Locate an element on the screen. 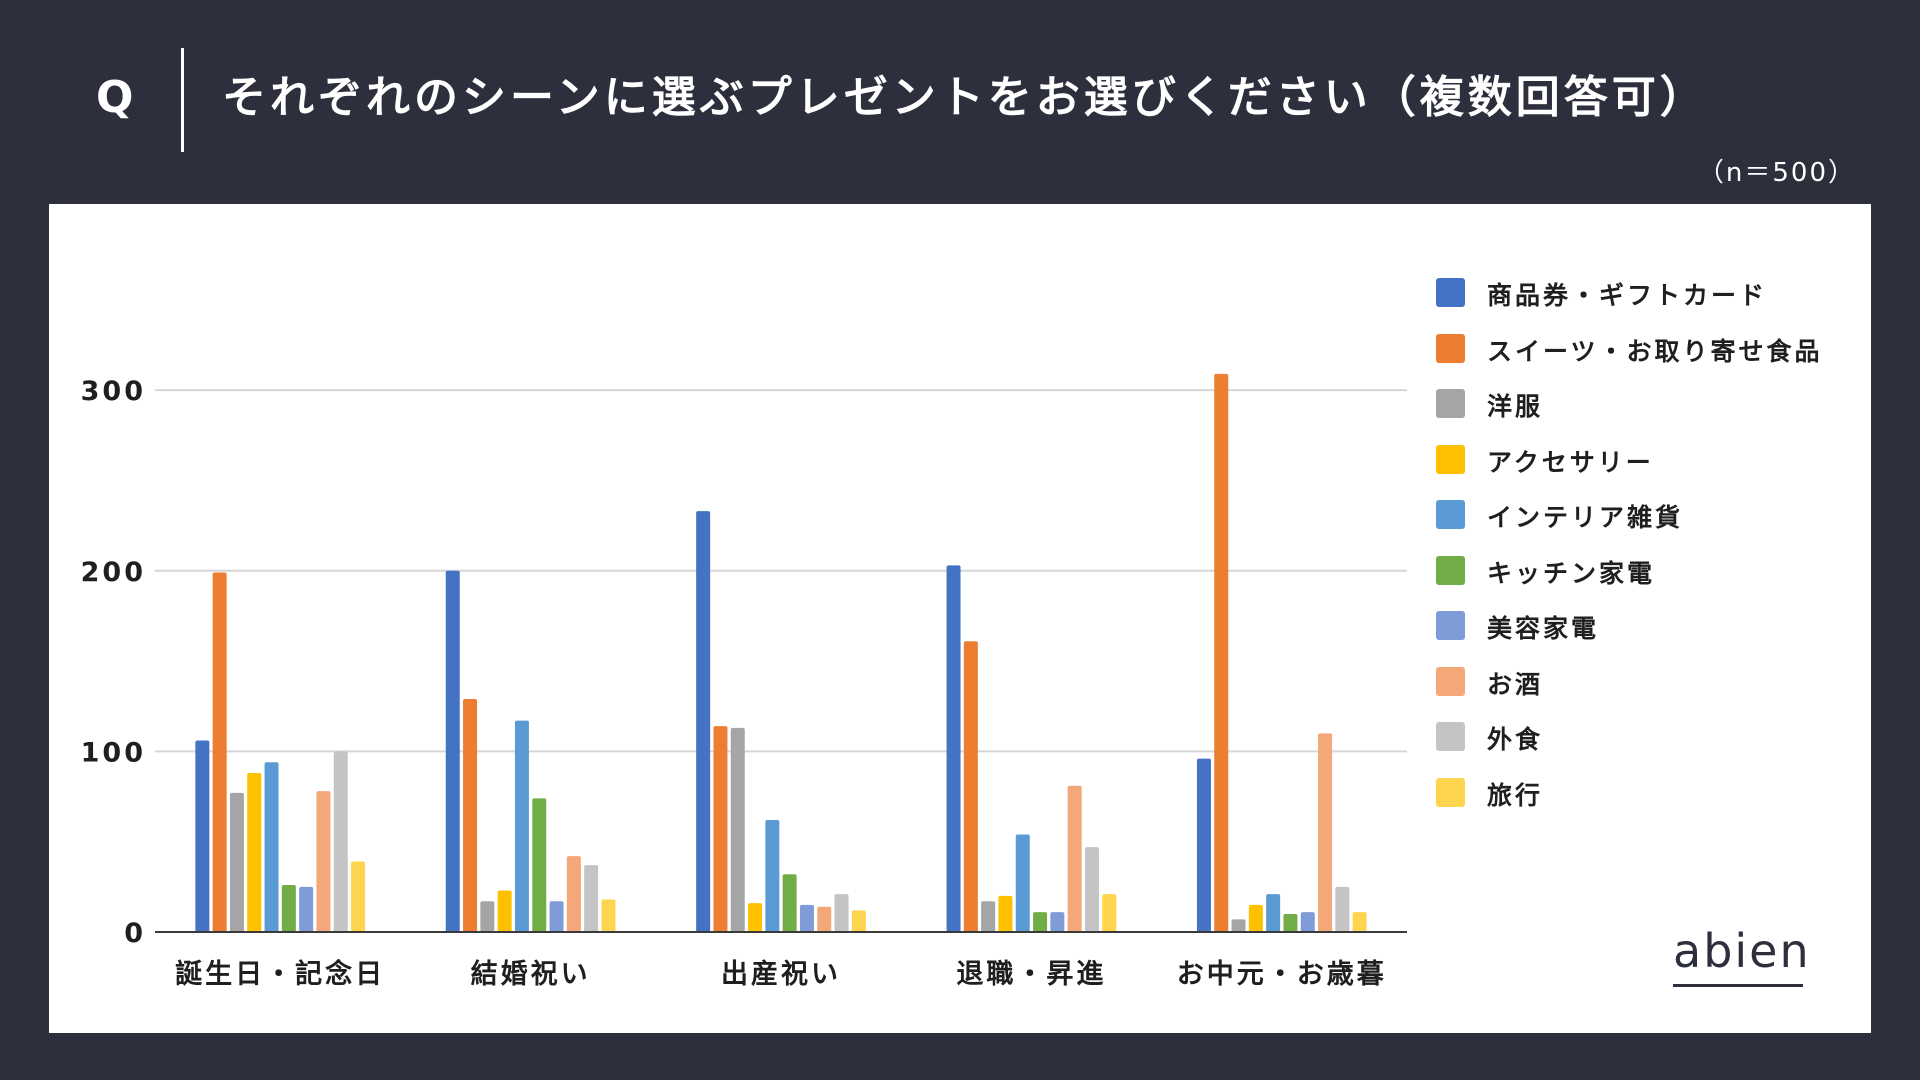 This screenshot has height=1080, width=1920. header-divider is located at coordinates (182, 100).